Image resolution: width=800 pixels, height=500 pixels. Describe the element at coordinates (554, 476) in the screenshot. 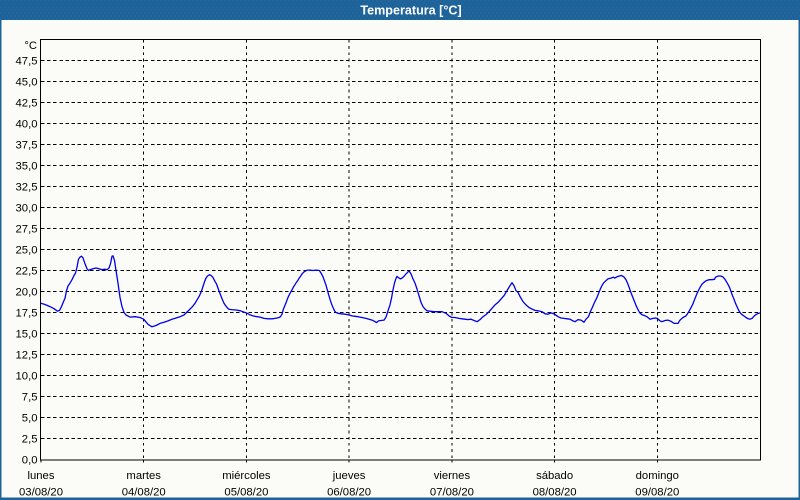

I see `svg-text: sábado` at that location.